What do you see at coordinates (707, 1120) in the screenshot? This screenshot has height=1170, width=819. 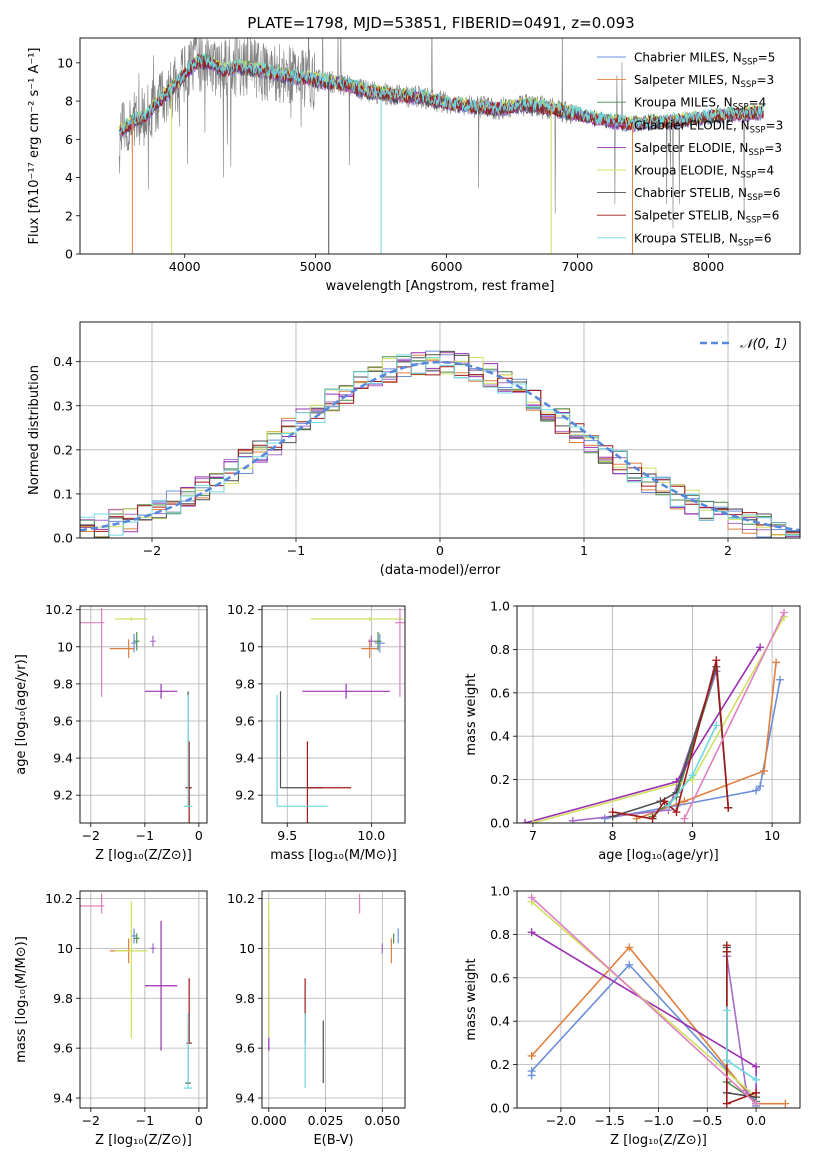 I see `tick-label-x: −0.5` at bounding box center [707, 1120].